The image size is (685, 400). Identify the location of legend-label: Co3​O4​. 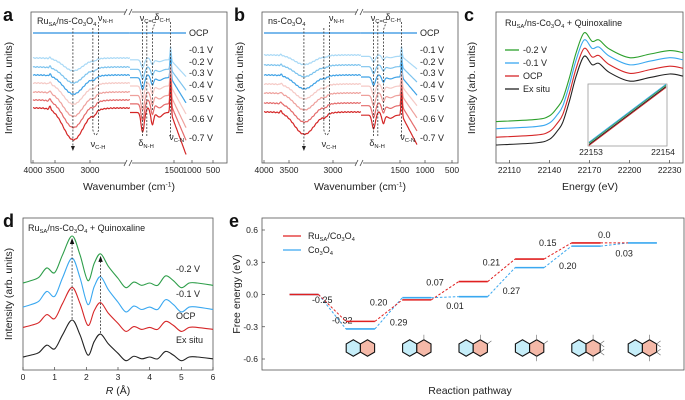
(321, 251).